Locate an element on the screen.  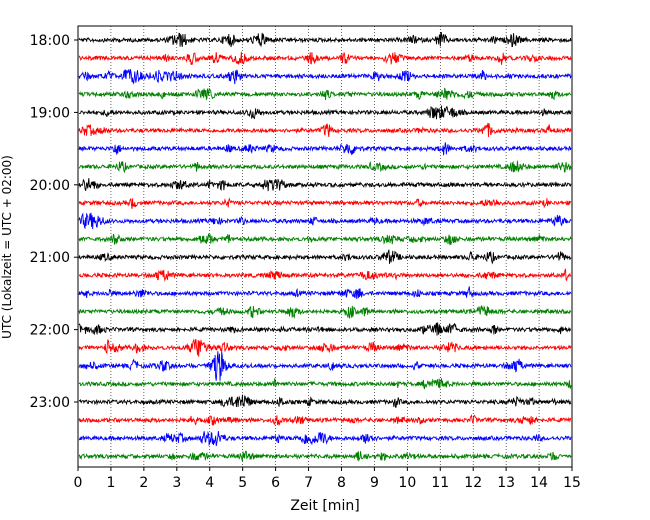
x-tick-label: 8 is located at coordinates (341, 483).